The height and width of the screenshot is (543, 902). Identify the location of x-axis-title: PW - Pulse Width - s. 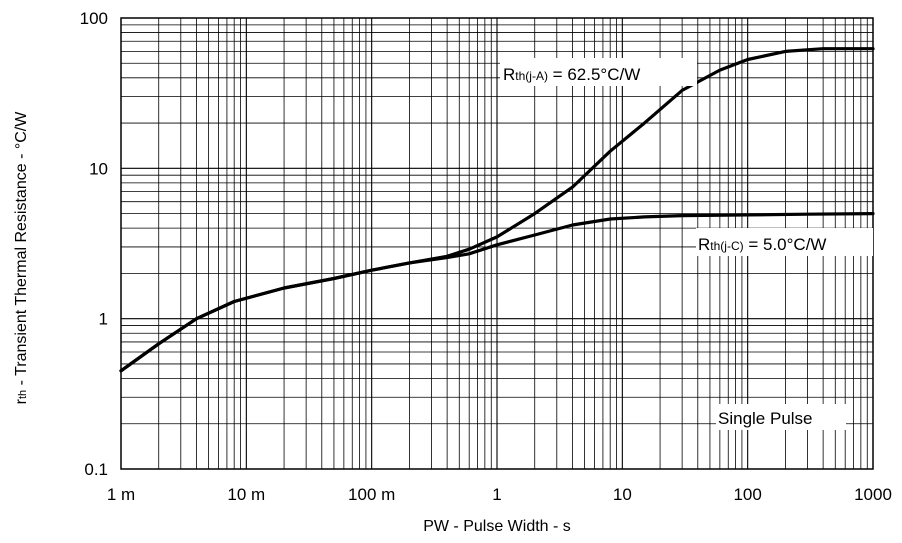
(497, 526).